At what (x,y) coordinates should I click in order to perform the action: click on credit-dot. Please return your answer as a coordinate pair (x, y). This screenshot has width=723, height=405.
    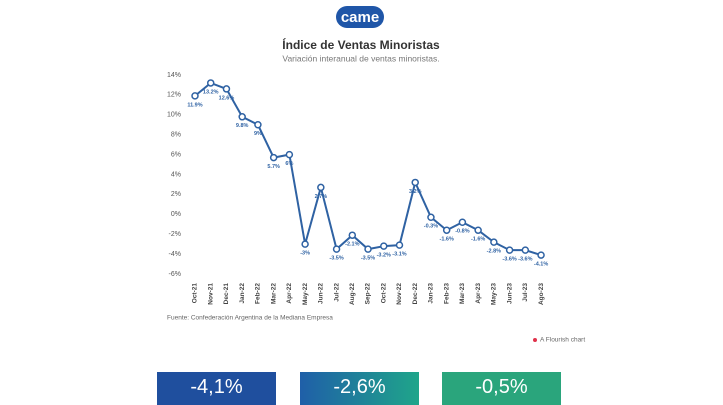
    Looking at the image, I should click on (535, 340).